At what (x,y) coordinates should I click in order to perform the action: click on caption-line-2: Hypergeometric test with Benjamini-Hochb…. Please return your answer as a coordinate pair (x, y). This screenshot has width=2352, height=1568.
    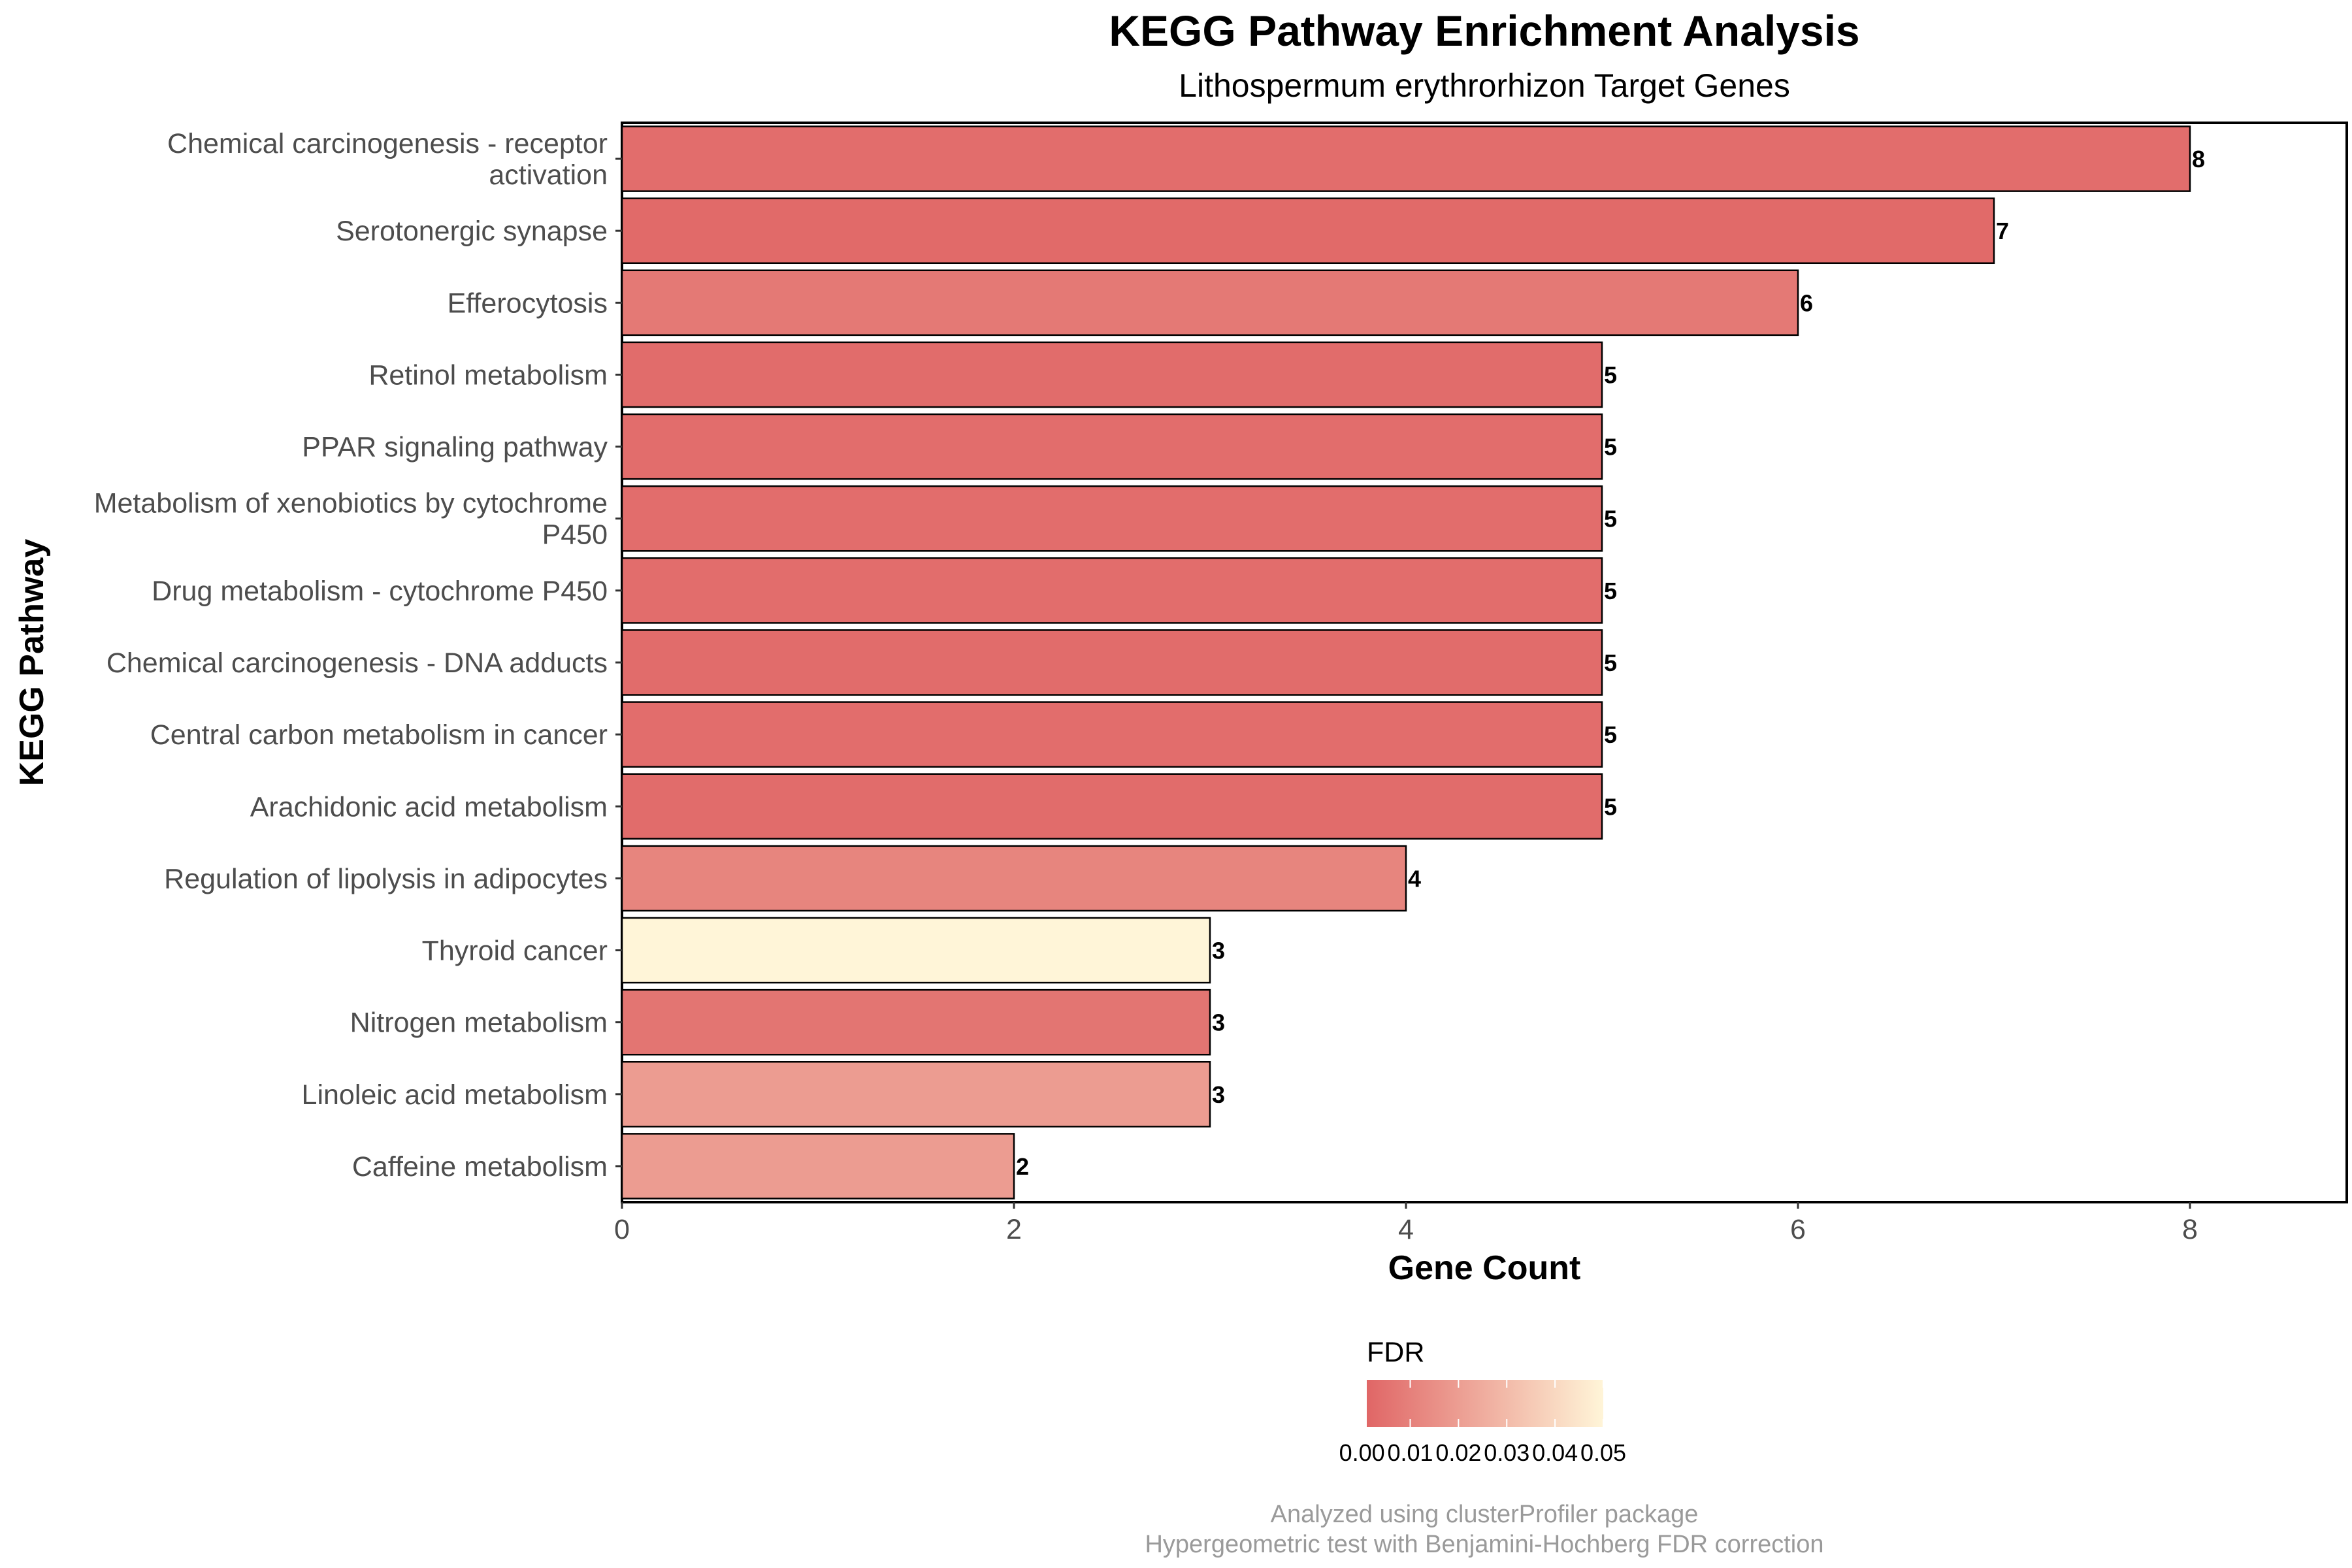
    Looking at the image, I should click on (1484, 1544).